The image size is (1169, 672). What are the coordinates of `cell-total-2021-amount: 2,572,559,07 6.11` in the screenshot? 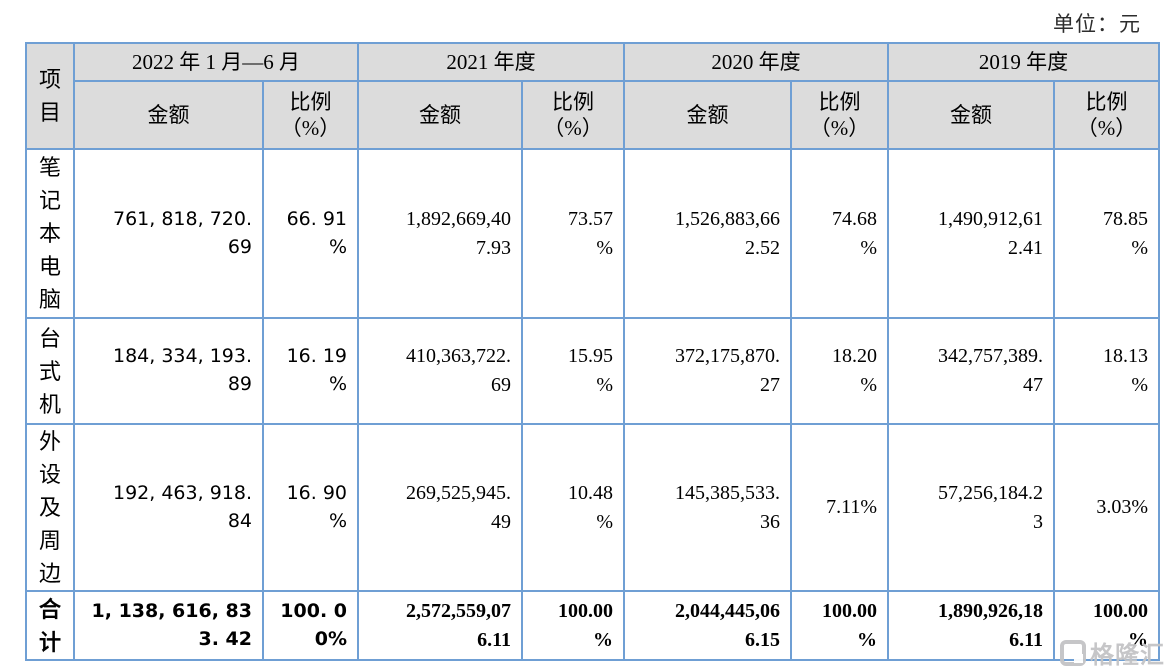 It's located at (440, 625).